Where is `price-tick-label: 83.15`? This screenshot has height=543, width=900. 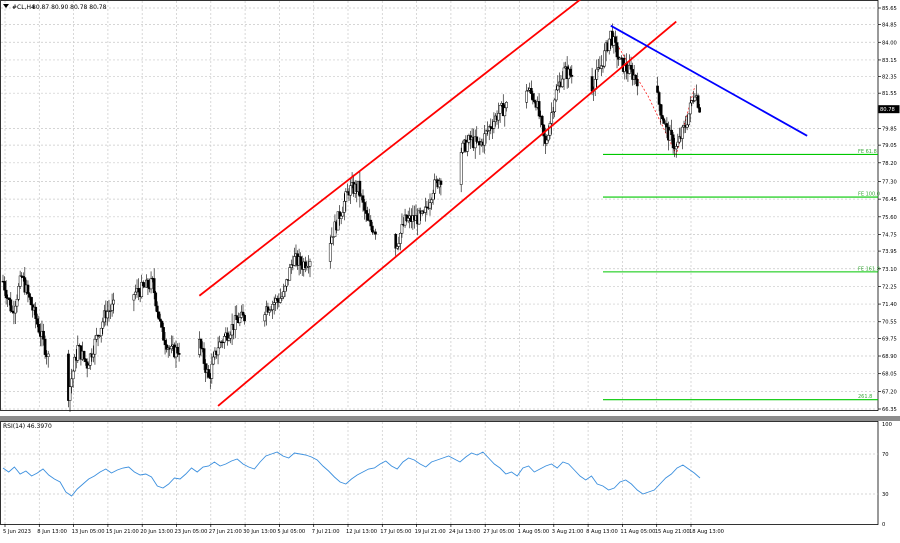
price-tick-label: 83.15 is located at coordinates (889, 61).